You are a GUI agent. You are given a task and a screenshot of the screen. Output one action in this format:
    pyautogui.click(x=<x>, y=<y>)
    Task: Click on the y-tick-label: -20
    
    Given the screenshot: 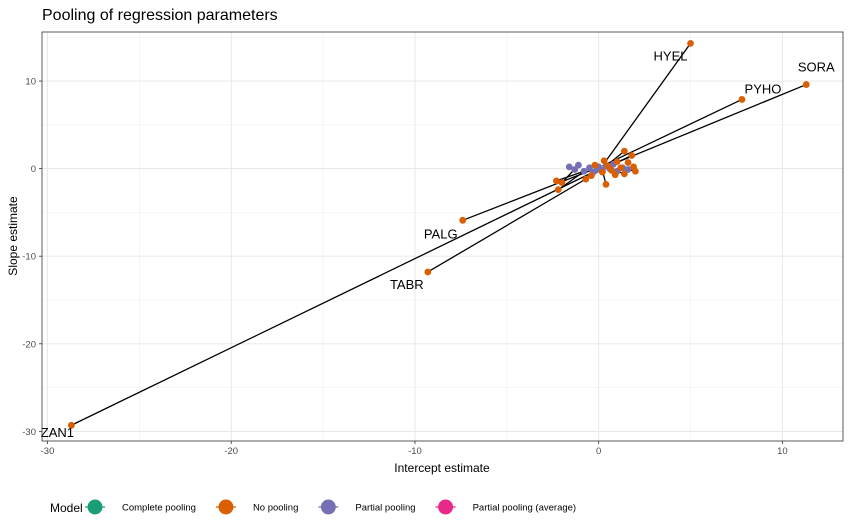 What is the action you would take?
    pyautogui.click(x=29, y=344)
    